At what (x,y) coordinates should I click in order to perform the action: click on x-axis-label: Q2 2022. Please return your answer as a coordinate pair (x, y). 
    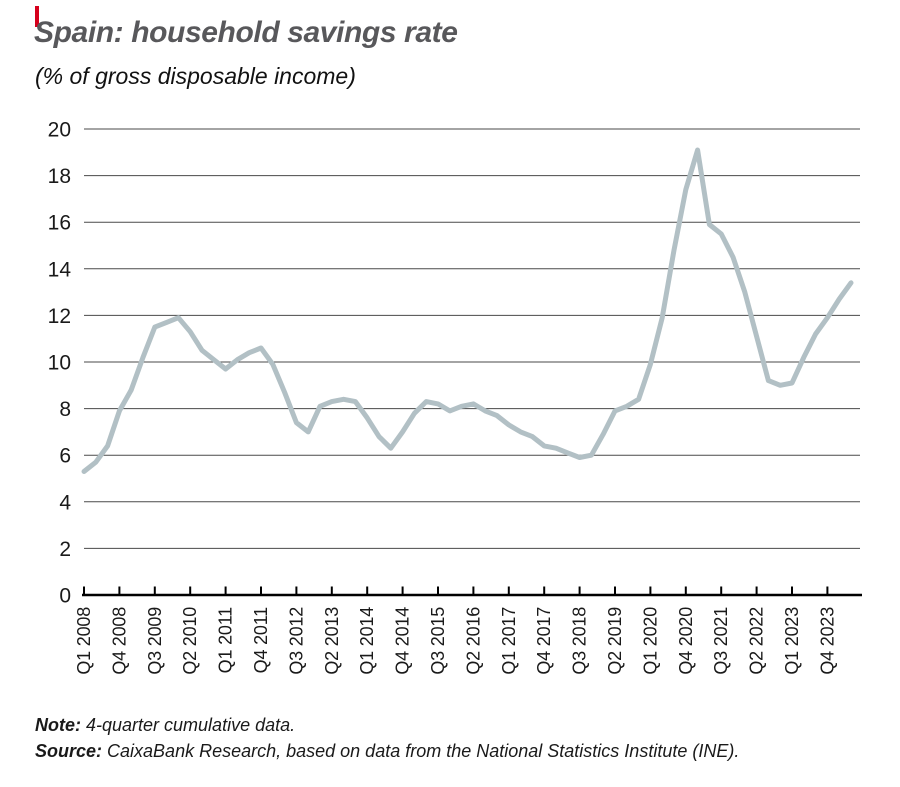
    Looking at the image, I should click on (757, 641).